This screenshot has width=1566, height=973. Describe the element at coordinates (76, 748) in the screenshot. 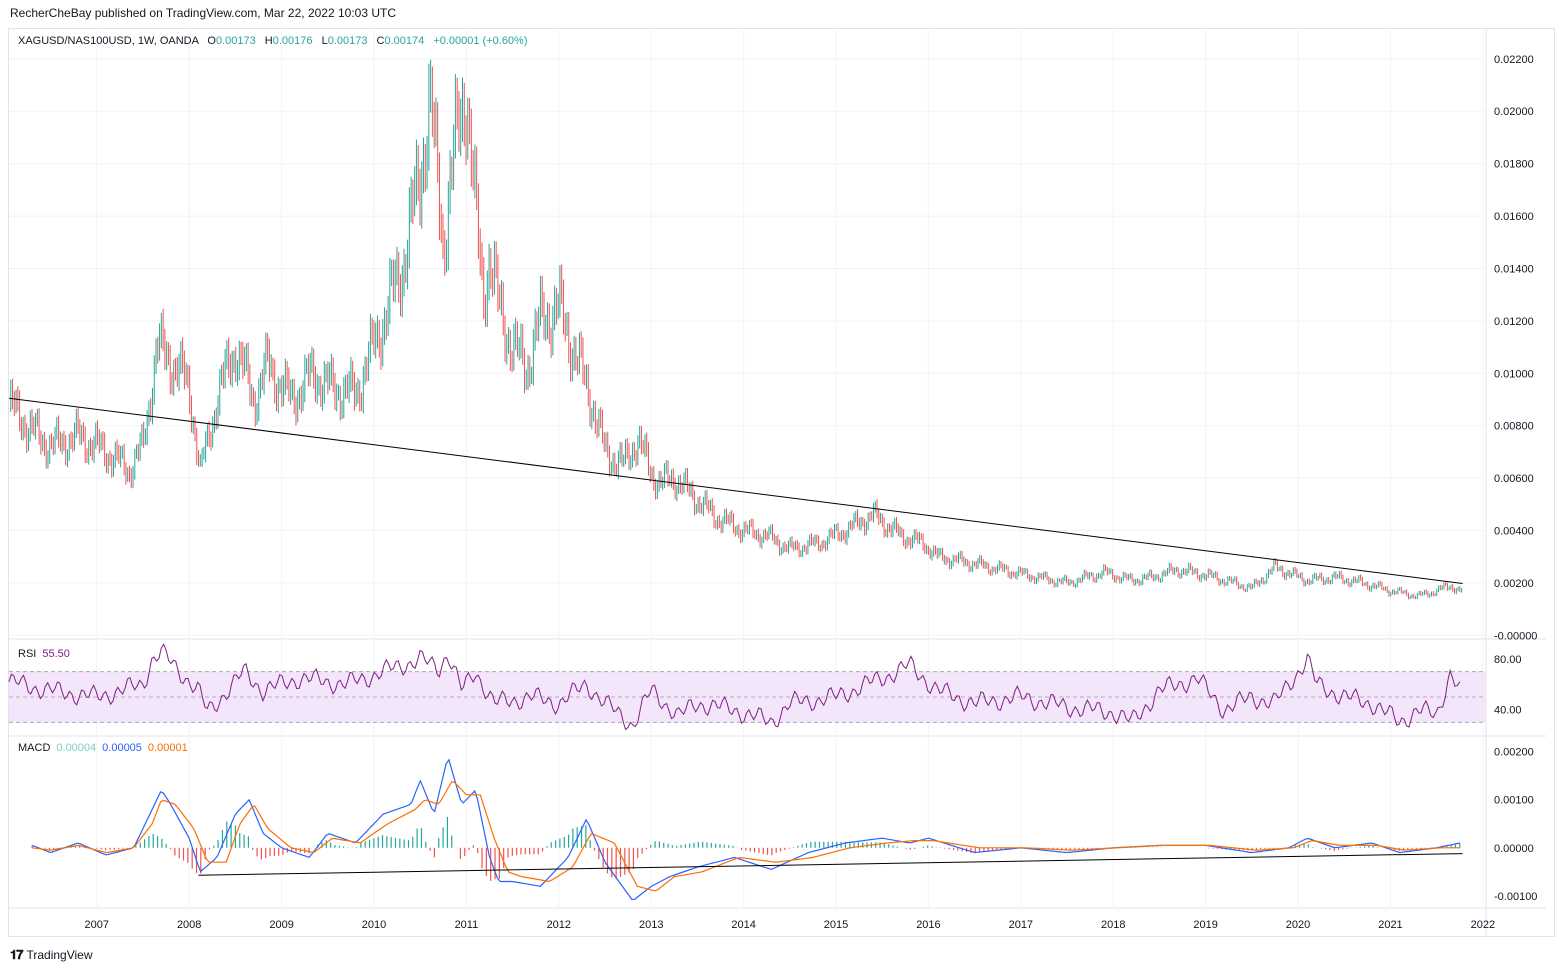

I see `macd-hist-value: 0.00004` at that location.